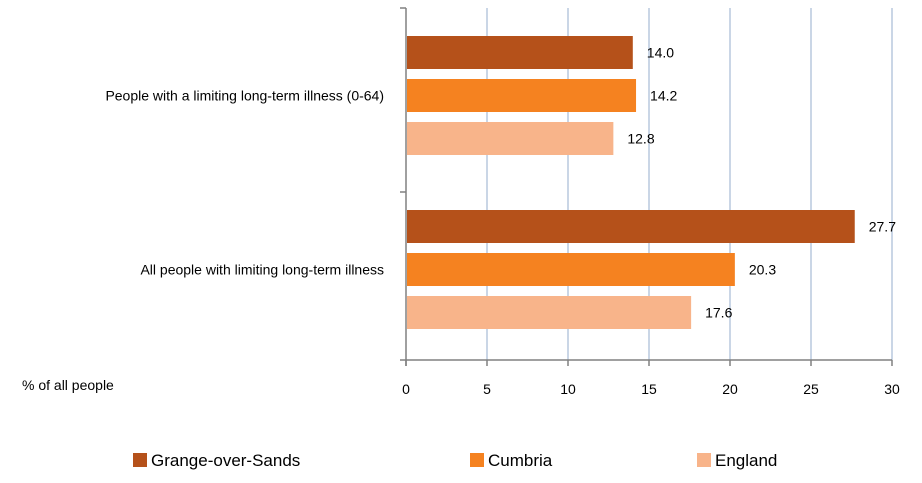 The width and height of the screenshot is (922, 483). What do you see at coordinates (892, 389) in the screenshot?
I see `x-tick-label-30: 30` at bounding box center [892, 389].